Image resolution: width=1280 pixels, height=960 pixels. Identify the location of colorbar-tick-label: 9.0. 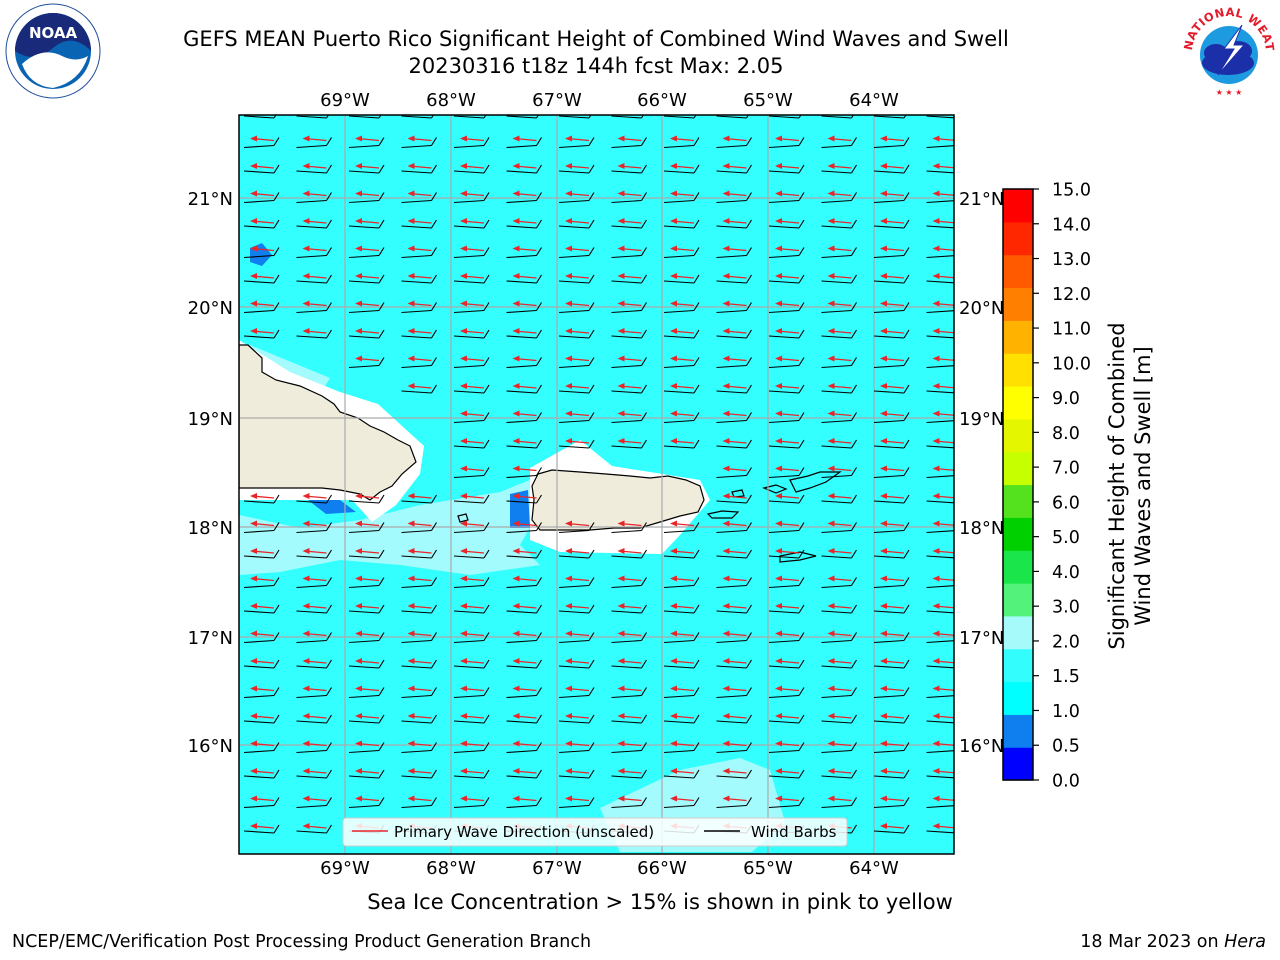
(1066, 399).